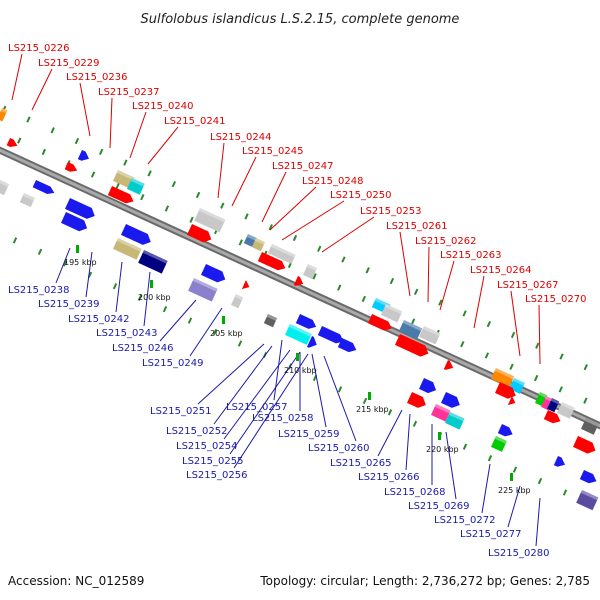  What do you see at coordinates (442, 449) in the screenshot?
I see `ruler-kbp-label: 220 kbp` at bounding box center [442, 449].